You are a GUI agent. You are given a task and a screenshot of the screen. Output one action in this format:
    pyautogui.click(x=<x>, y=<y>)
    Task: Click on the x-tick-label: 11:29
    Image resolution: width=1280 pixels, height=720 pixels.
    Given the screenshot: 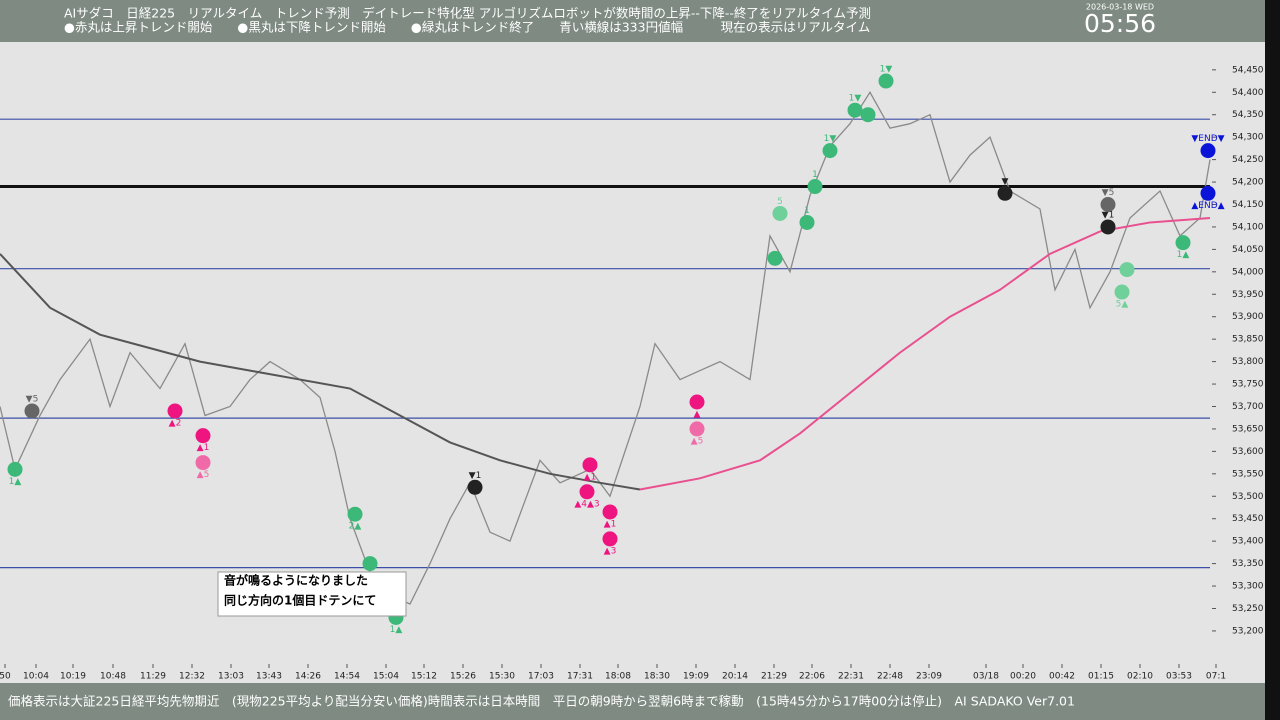 What is the action you would take?
    pyautogui.click(x=153, y=677)
    